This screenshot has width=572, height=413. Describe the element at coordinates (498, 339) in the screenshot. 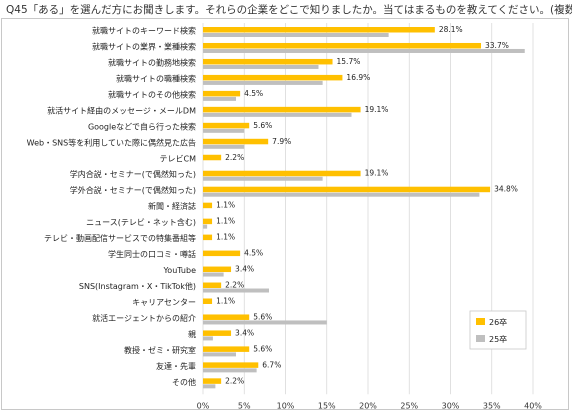

I see `legend-label-25: 25卒` at that location.